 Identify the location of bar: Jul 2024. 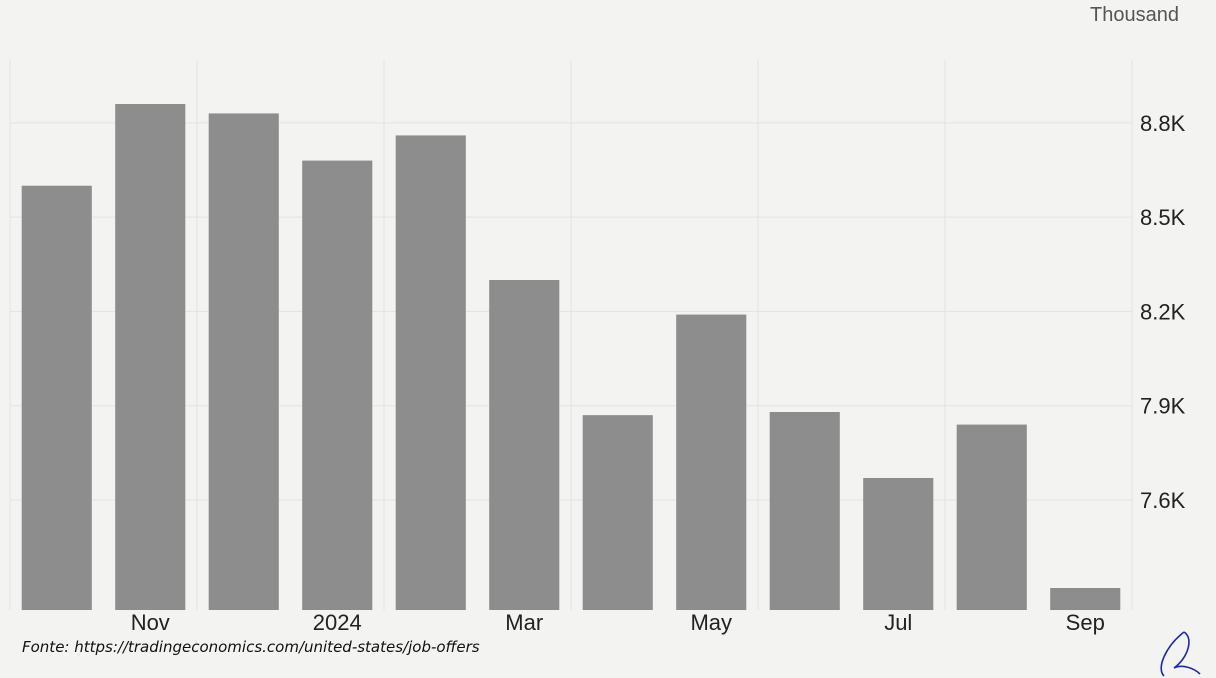
(898, 544).